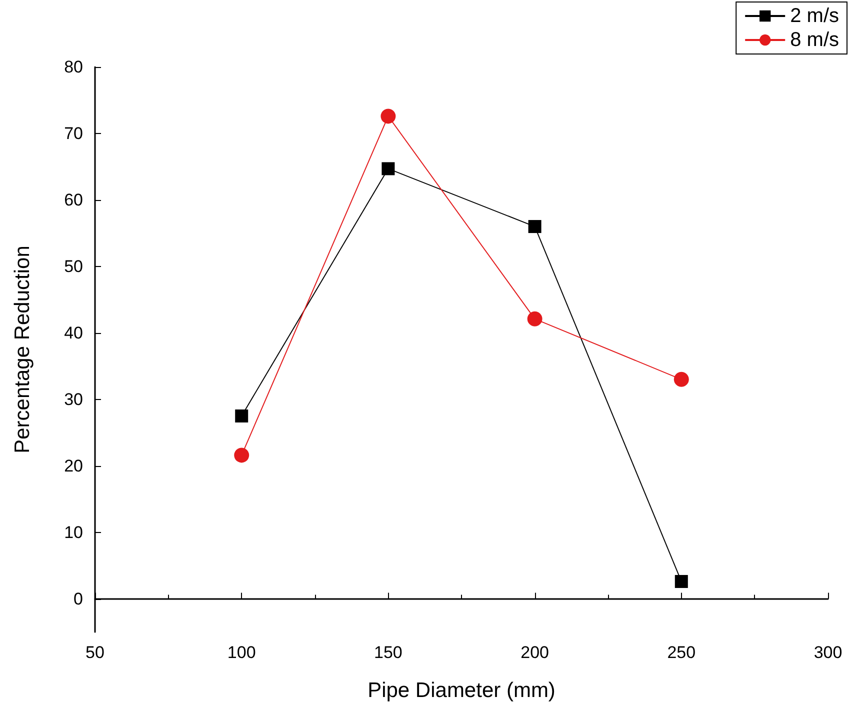  Describe the element at coordinates (73, 67) in the screenshot. I see `y-tick-label: 80` at that location.